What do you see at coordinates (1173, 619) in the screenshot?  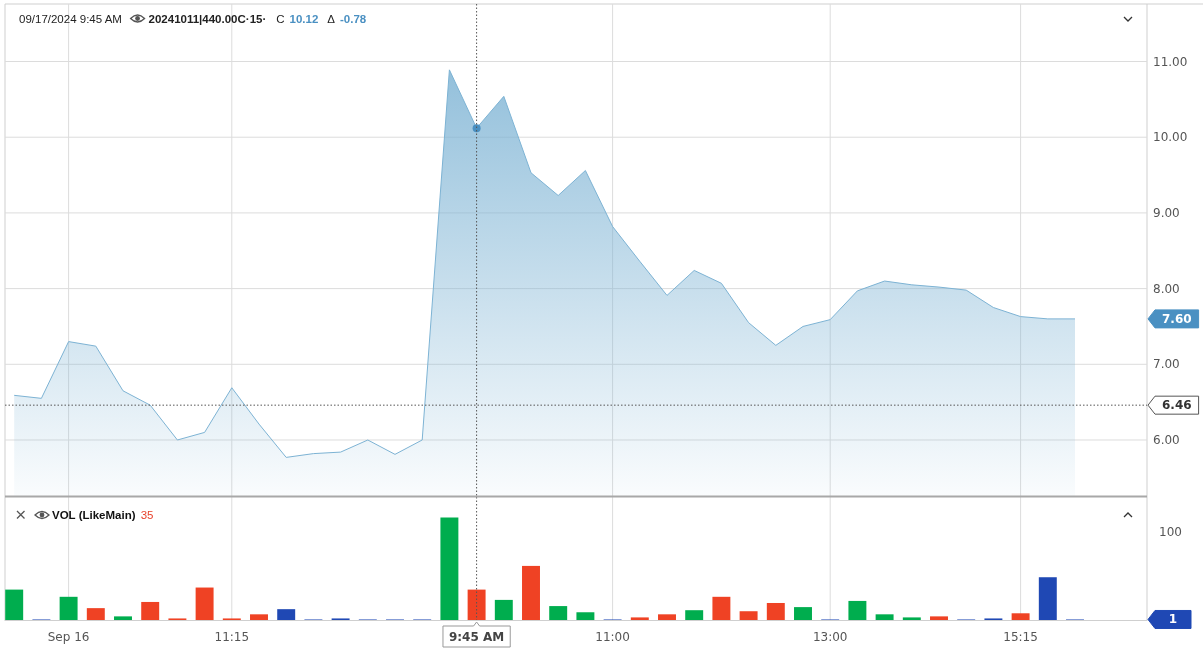 I see `text: 1` at bounding box center [1173, 619].